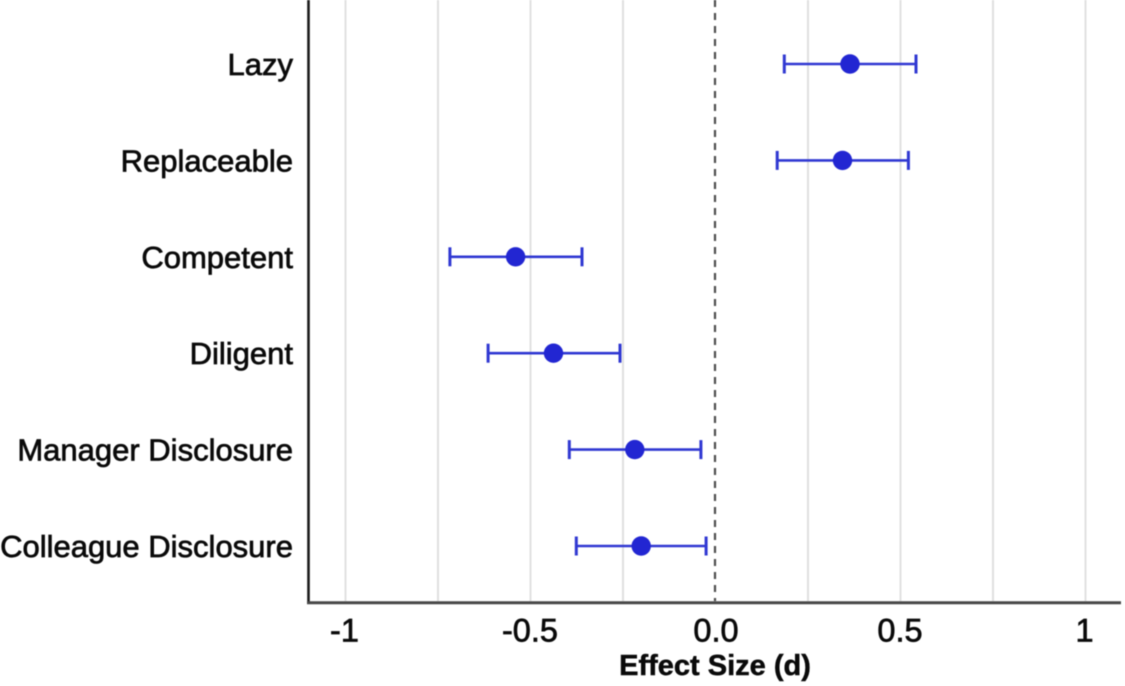 This screenshot has height=686, width=1125. I want to click on svg-text: -0.5, so click(530, 631).